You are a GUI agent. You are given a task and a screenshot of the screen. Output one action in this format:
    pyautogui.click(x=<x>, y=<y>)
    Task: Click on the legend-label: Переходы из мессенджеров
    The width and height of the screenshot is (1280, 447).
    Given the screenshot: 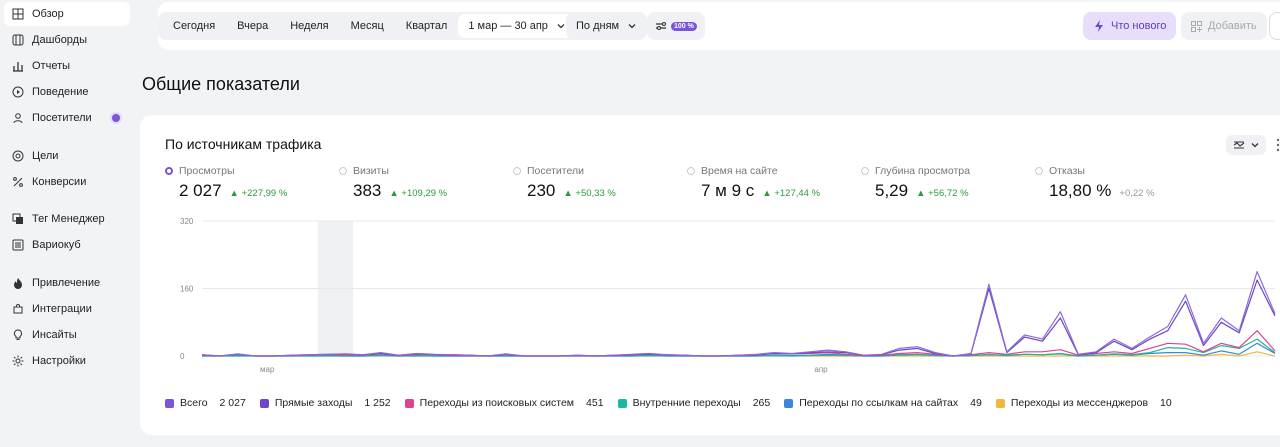 What is the action you would take?
    pyautogui.click(x=1079, y=403)
    